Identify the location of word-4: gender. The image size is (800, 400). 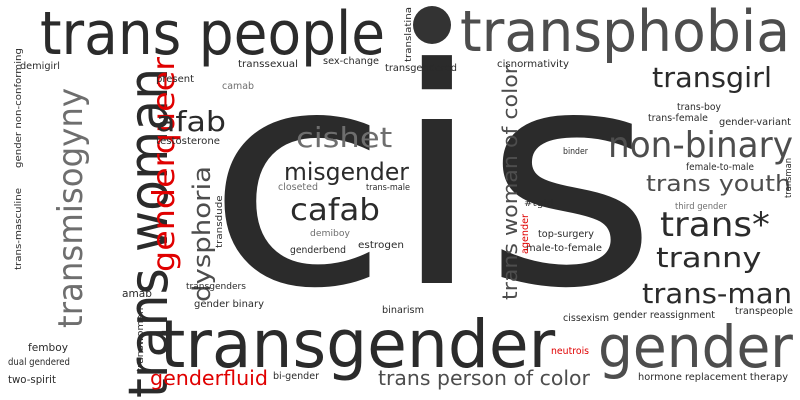
(695, 347).